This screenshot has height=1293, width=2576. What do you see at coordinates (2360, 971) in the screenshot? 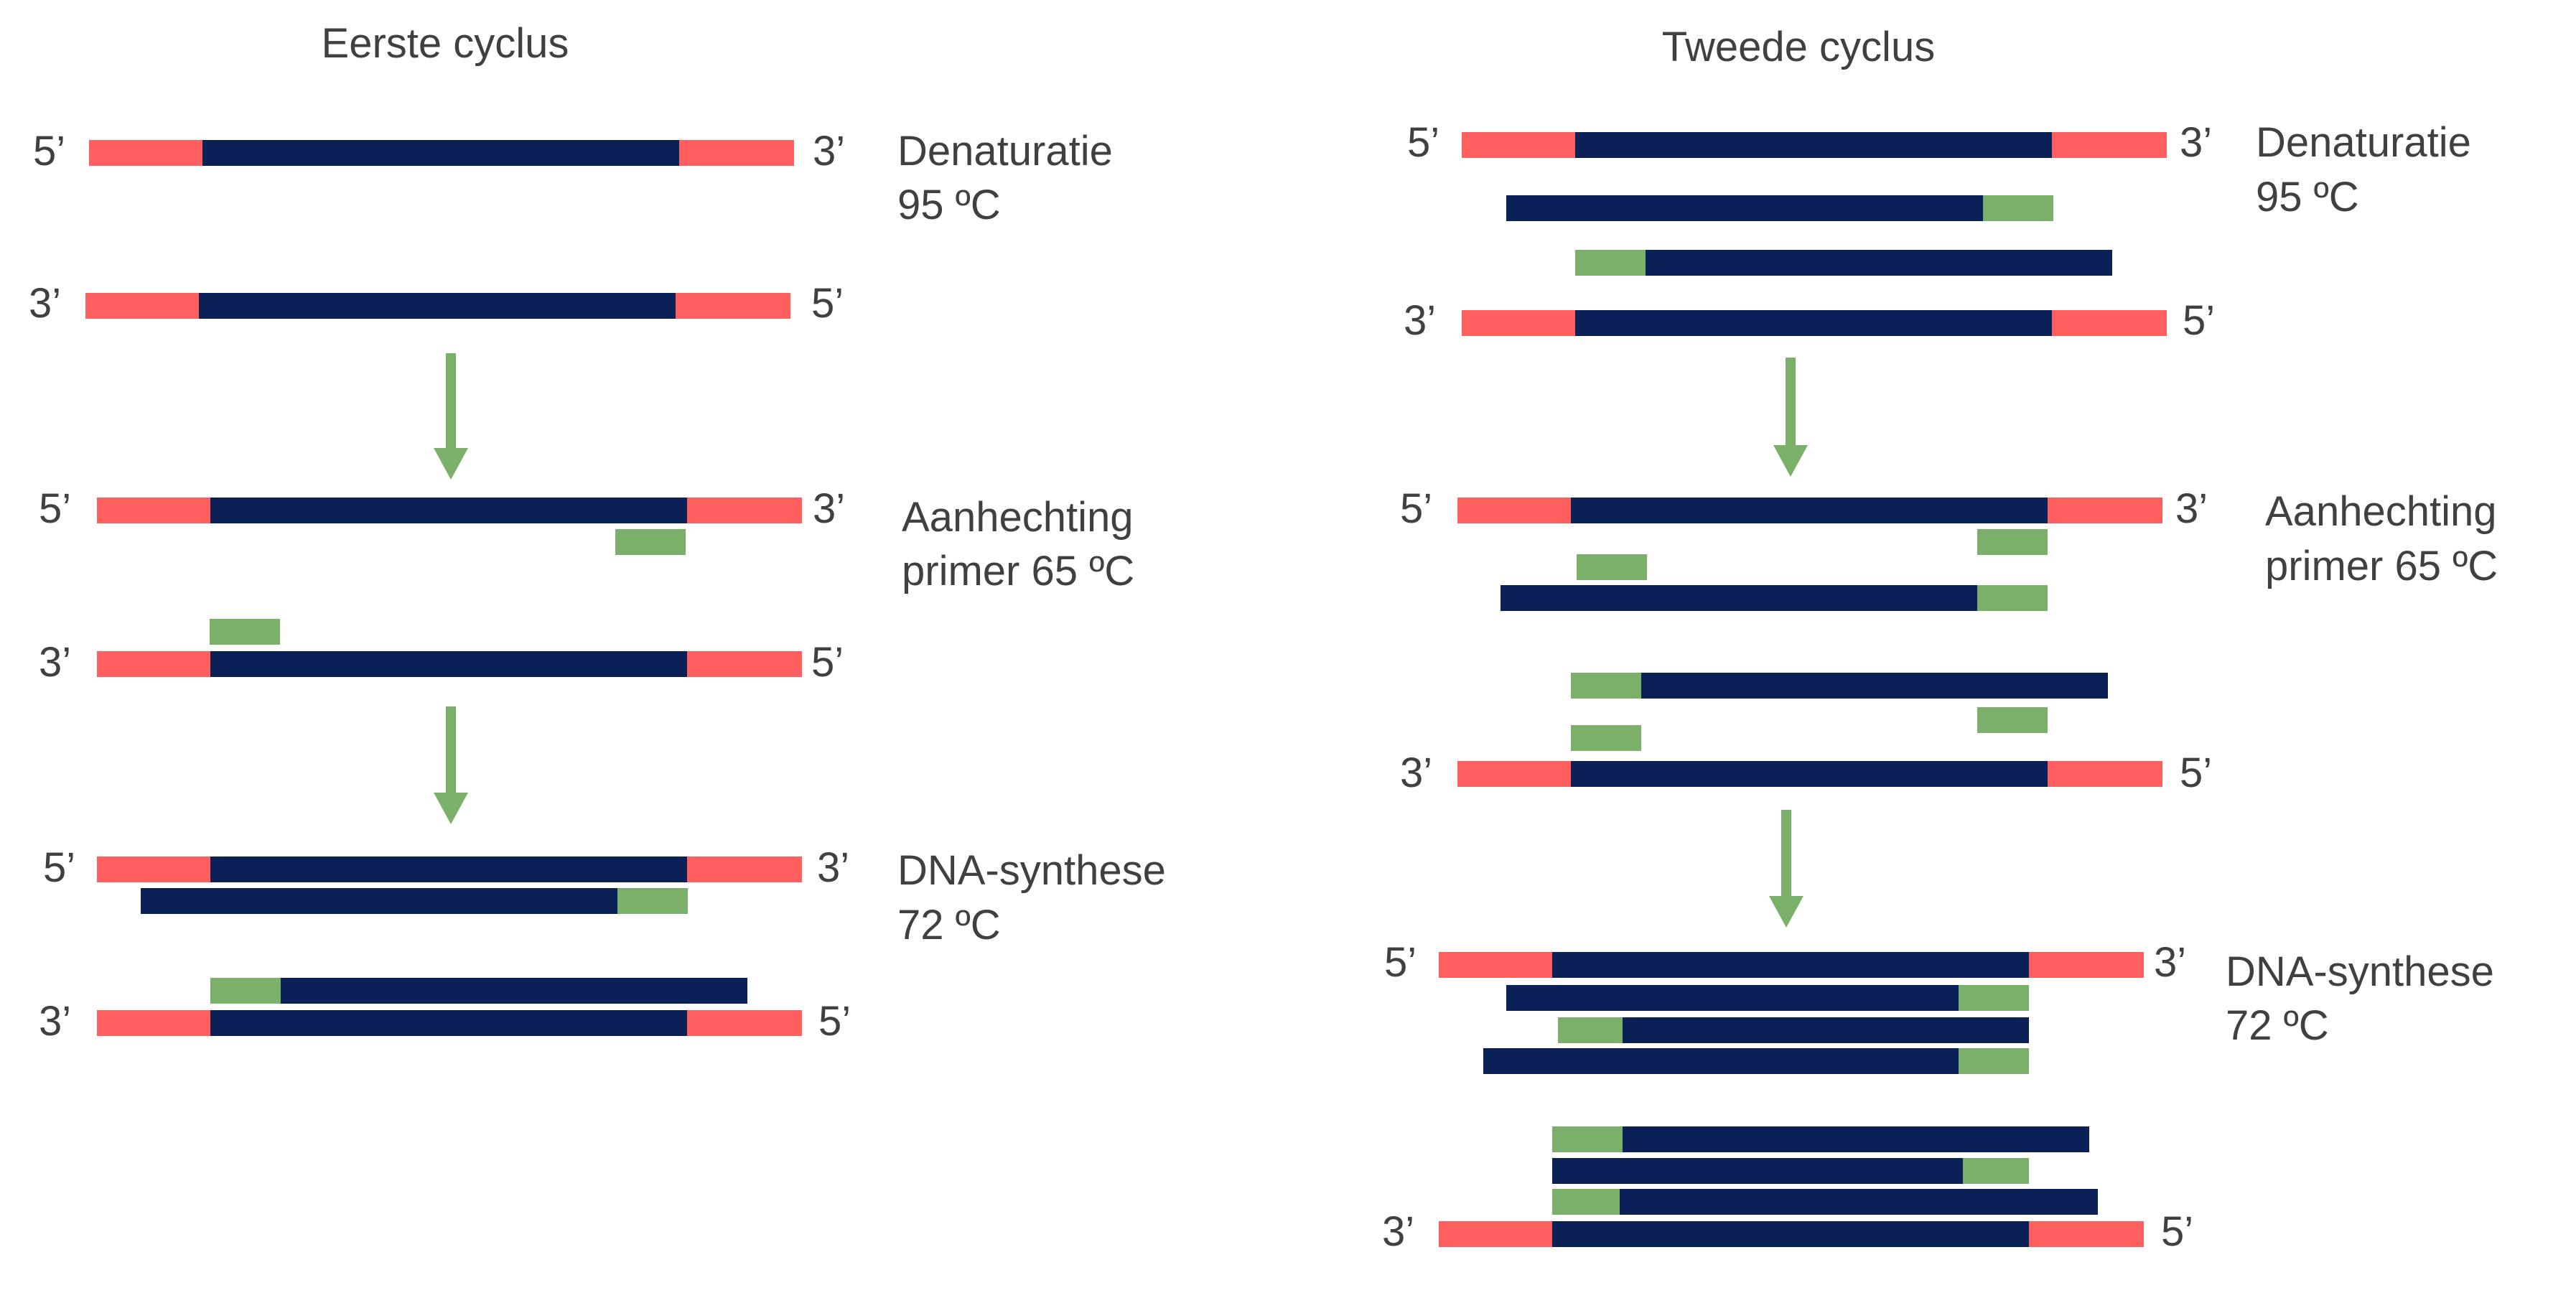
I see `step-label-line1: DNA-synthese` at bounding box center [2360, 971].